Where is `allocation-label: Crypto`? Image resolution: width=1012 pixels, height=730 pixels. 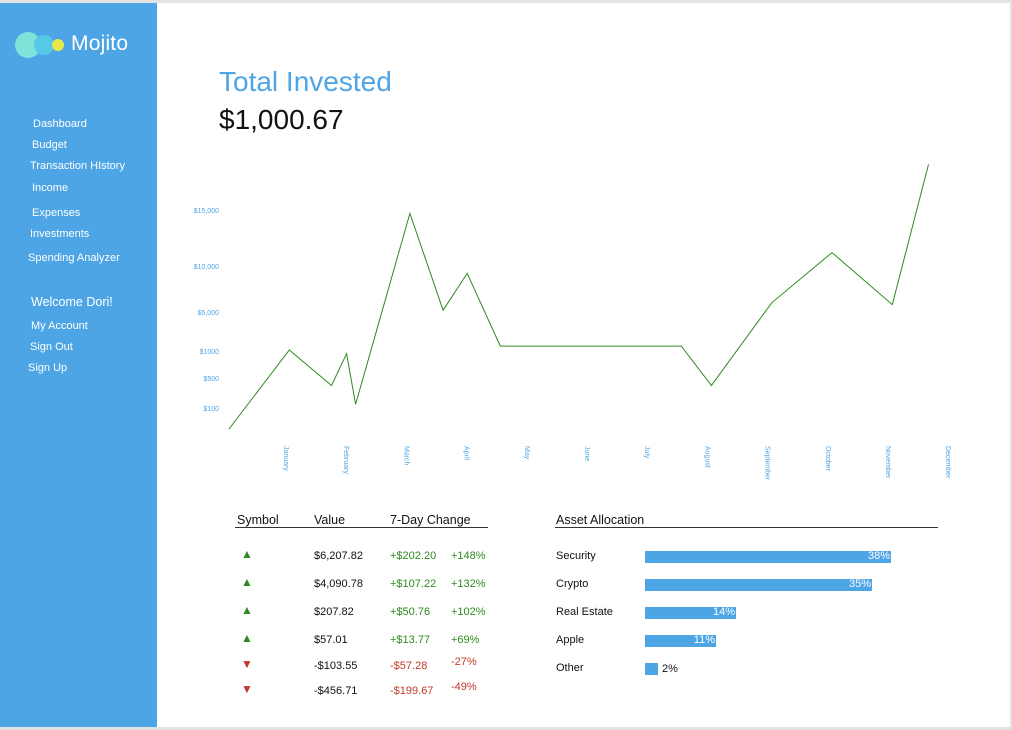 allocation-label: Crypto is located at coordinates (572, 584).